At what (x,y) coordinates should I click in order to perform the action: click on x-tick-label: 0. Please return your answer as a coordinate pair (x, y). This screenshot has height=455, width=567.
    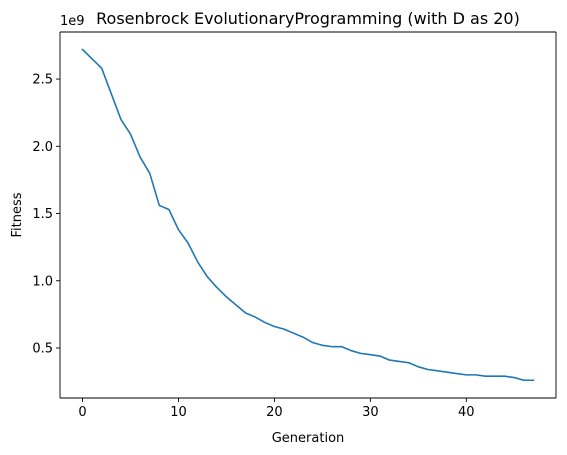
    Looking at the image, I should click on (82, 412).